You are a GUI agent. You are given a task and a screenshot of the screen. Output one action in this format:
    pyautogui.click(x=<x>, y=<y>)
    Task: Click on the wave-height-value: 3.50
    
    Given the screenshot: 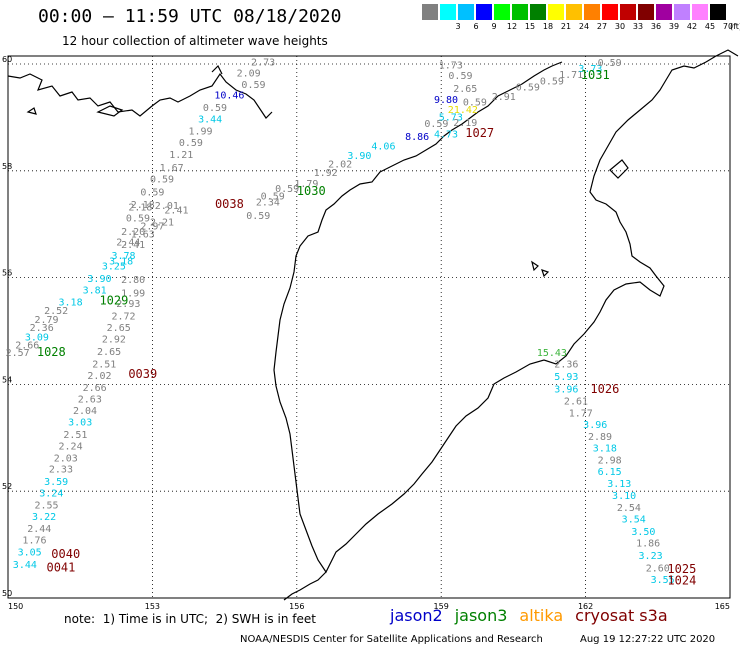 What is the action you would take?
    pyautogui.click(x=643, y=532)
    